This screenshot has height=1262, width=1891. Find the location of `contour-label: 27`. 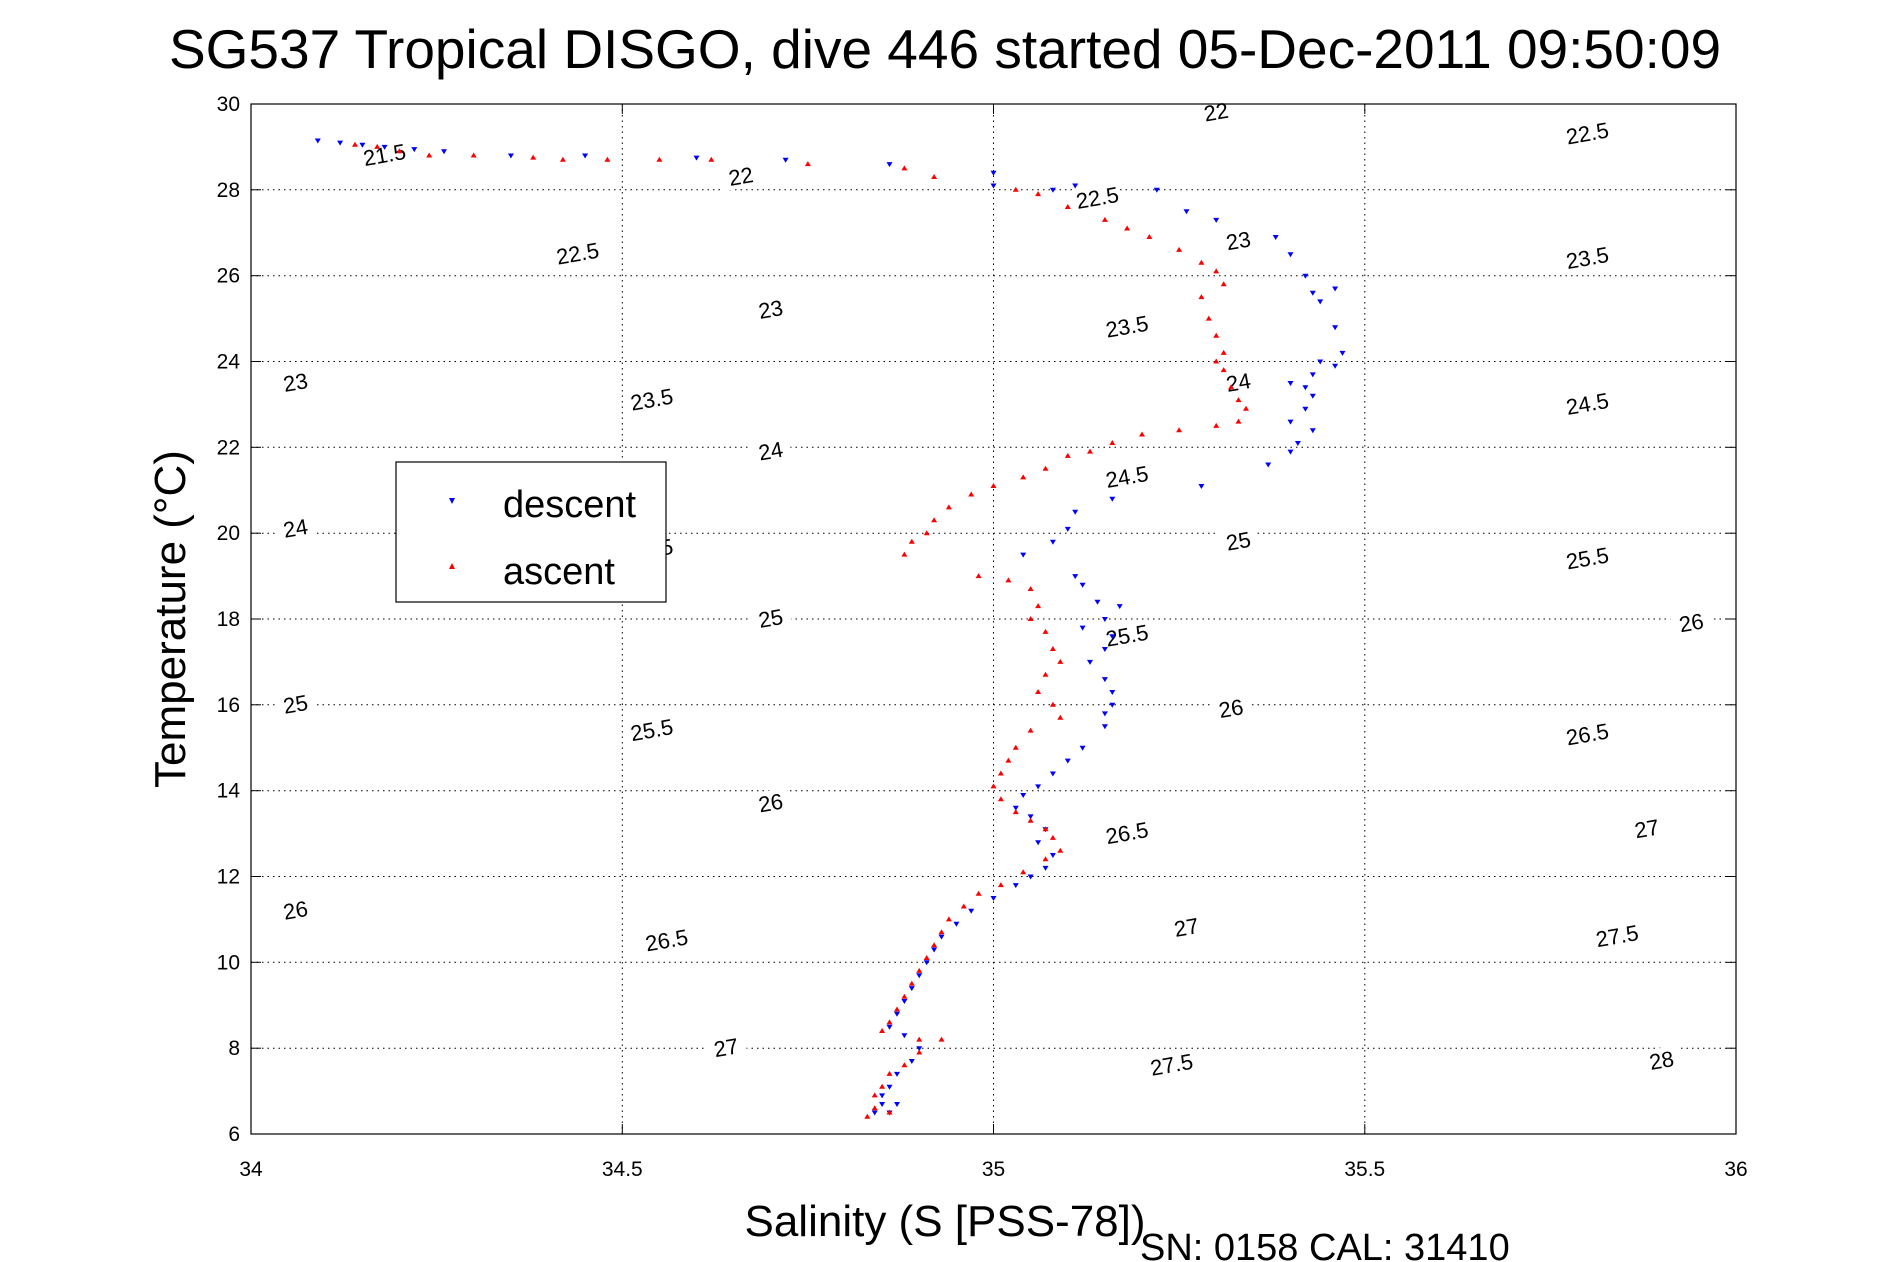

contour-label: 27 is located at coordinates (1646, 828).